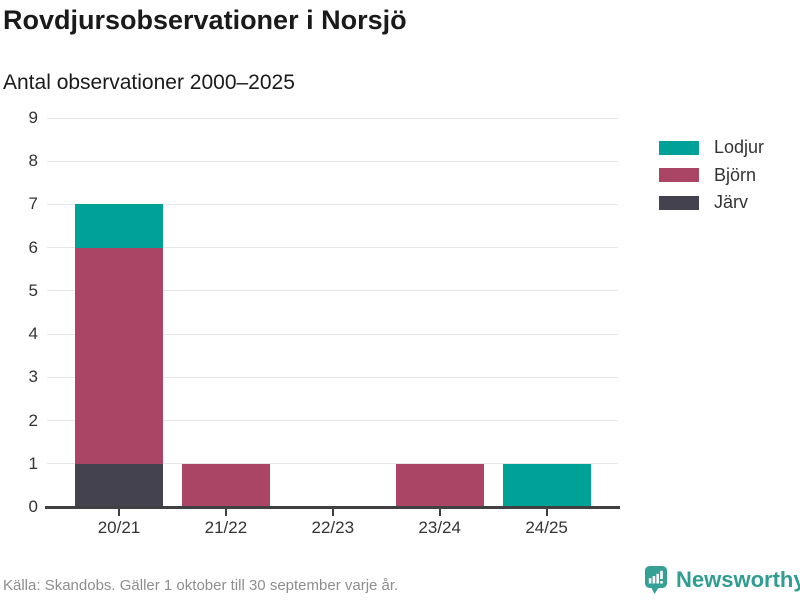 This screenshot has width=800, height=600. What do you see at coordinates (33, 204) in the screenshot?
I see `y-tick-label: 7` at bounding box center [33, 204].